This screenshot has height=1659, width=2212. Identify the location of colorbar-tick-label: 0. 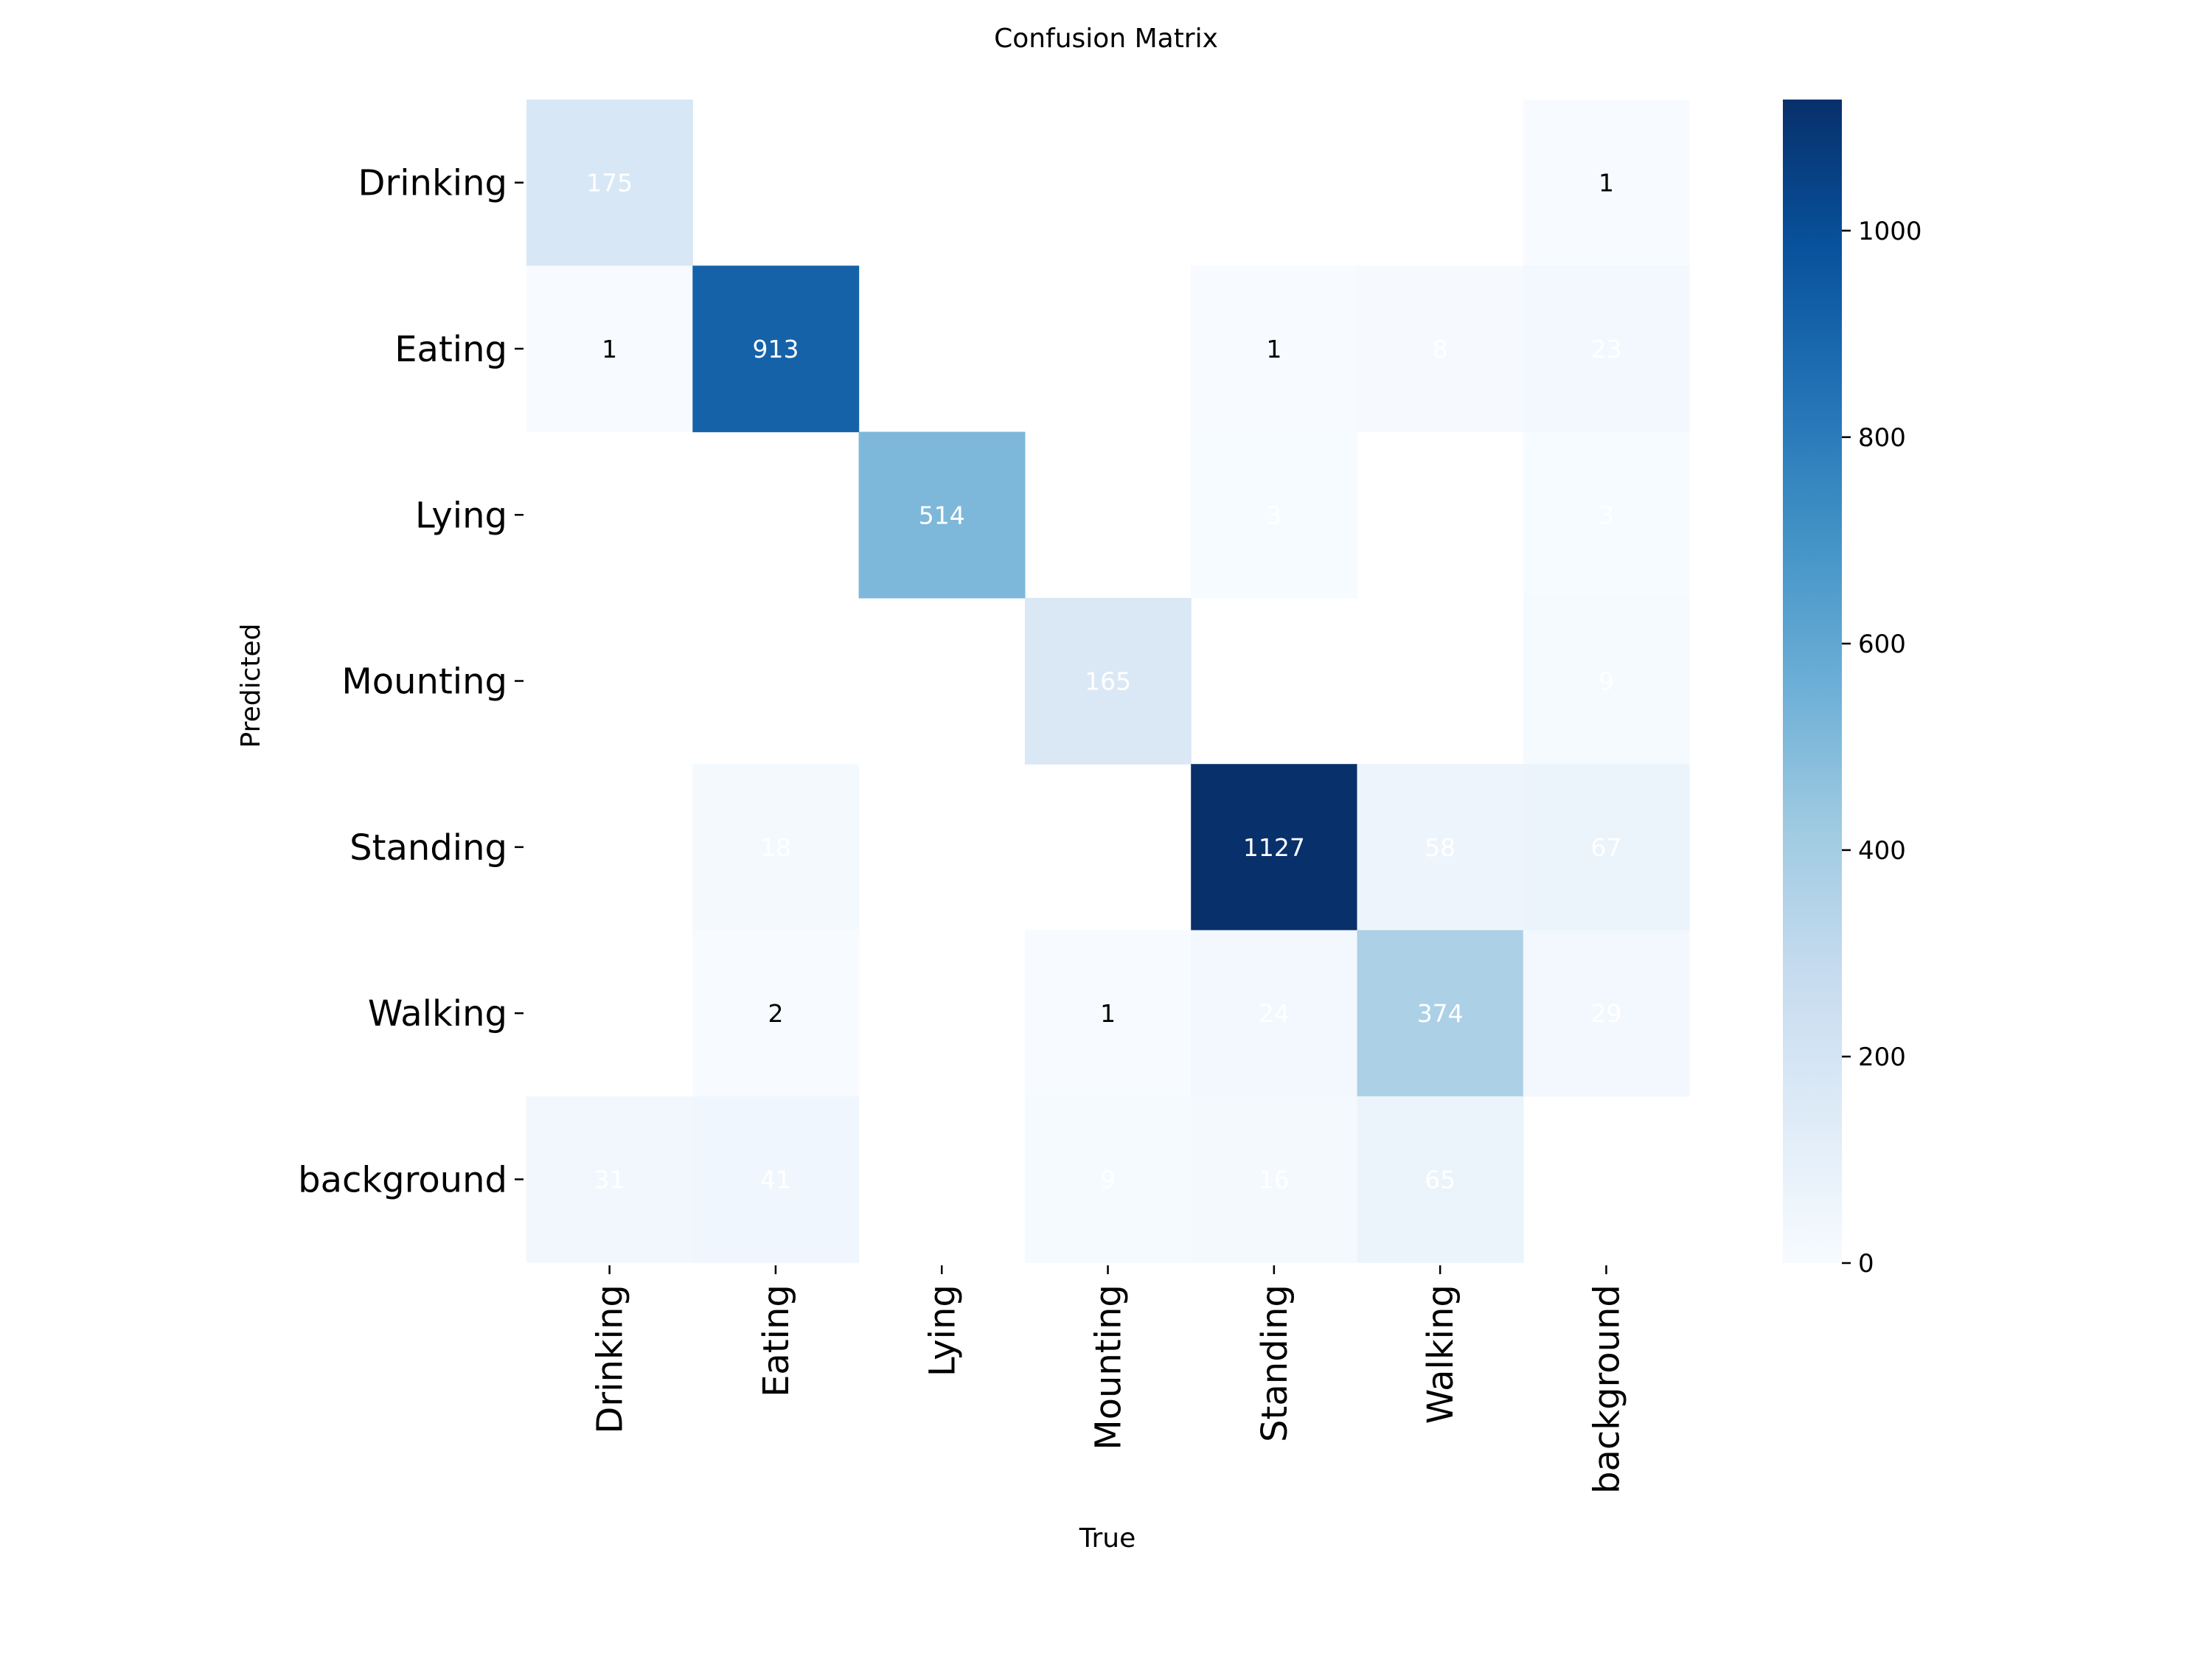
(1866, 1264).